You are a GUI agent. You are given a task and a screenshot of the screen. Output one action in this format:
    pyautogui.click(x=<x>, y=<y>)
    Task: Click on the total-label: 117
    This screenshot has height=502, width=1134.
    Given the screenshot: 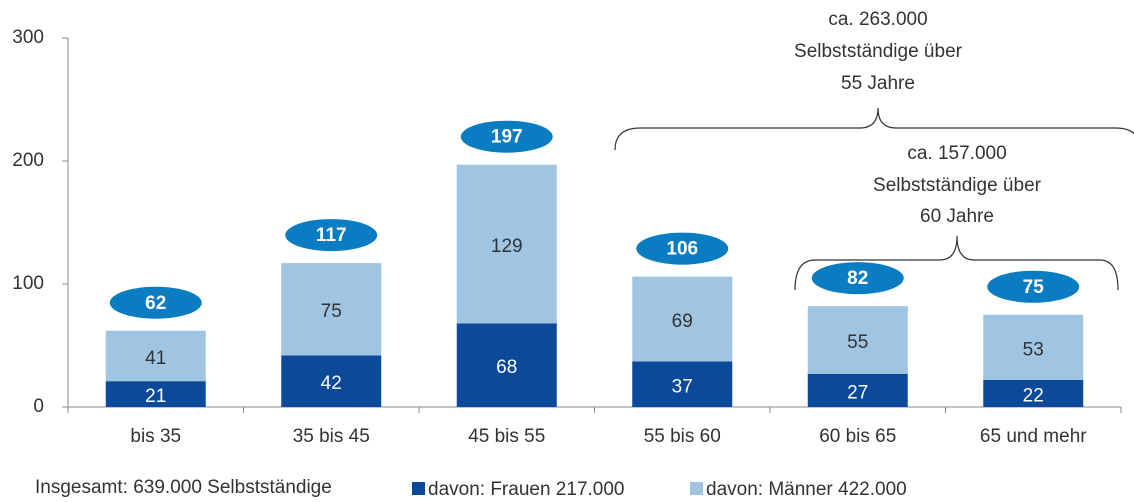 What is the action you would take?
    pyautogui.click(x=331, y=235)
    